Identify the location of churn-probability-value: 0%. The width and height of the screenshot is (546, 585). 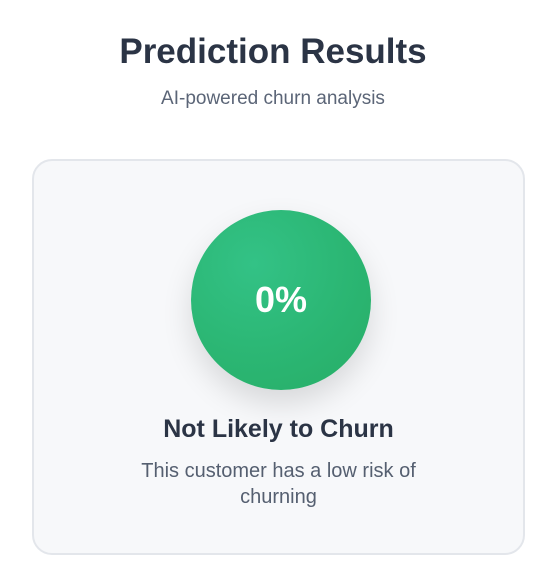
(281, 299).